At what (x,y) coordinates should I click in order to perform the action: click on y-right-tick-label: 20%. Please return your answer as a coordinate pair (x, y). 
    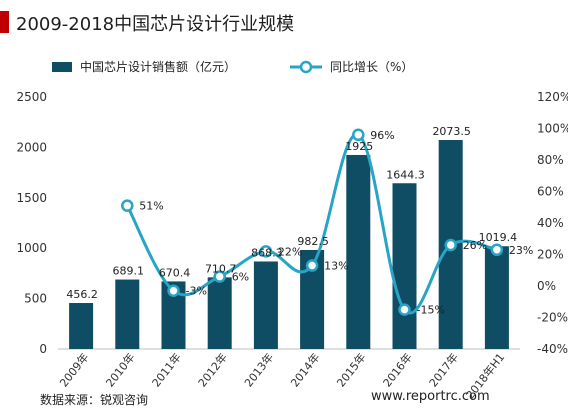
    Looking at the image, I should click on (550, 255).